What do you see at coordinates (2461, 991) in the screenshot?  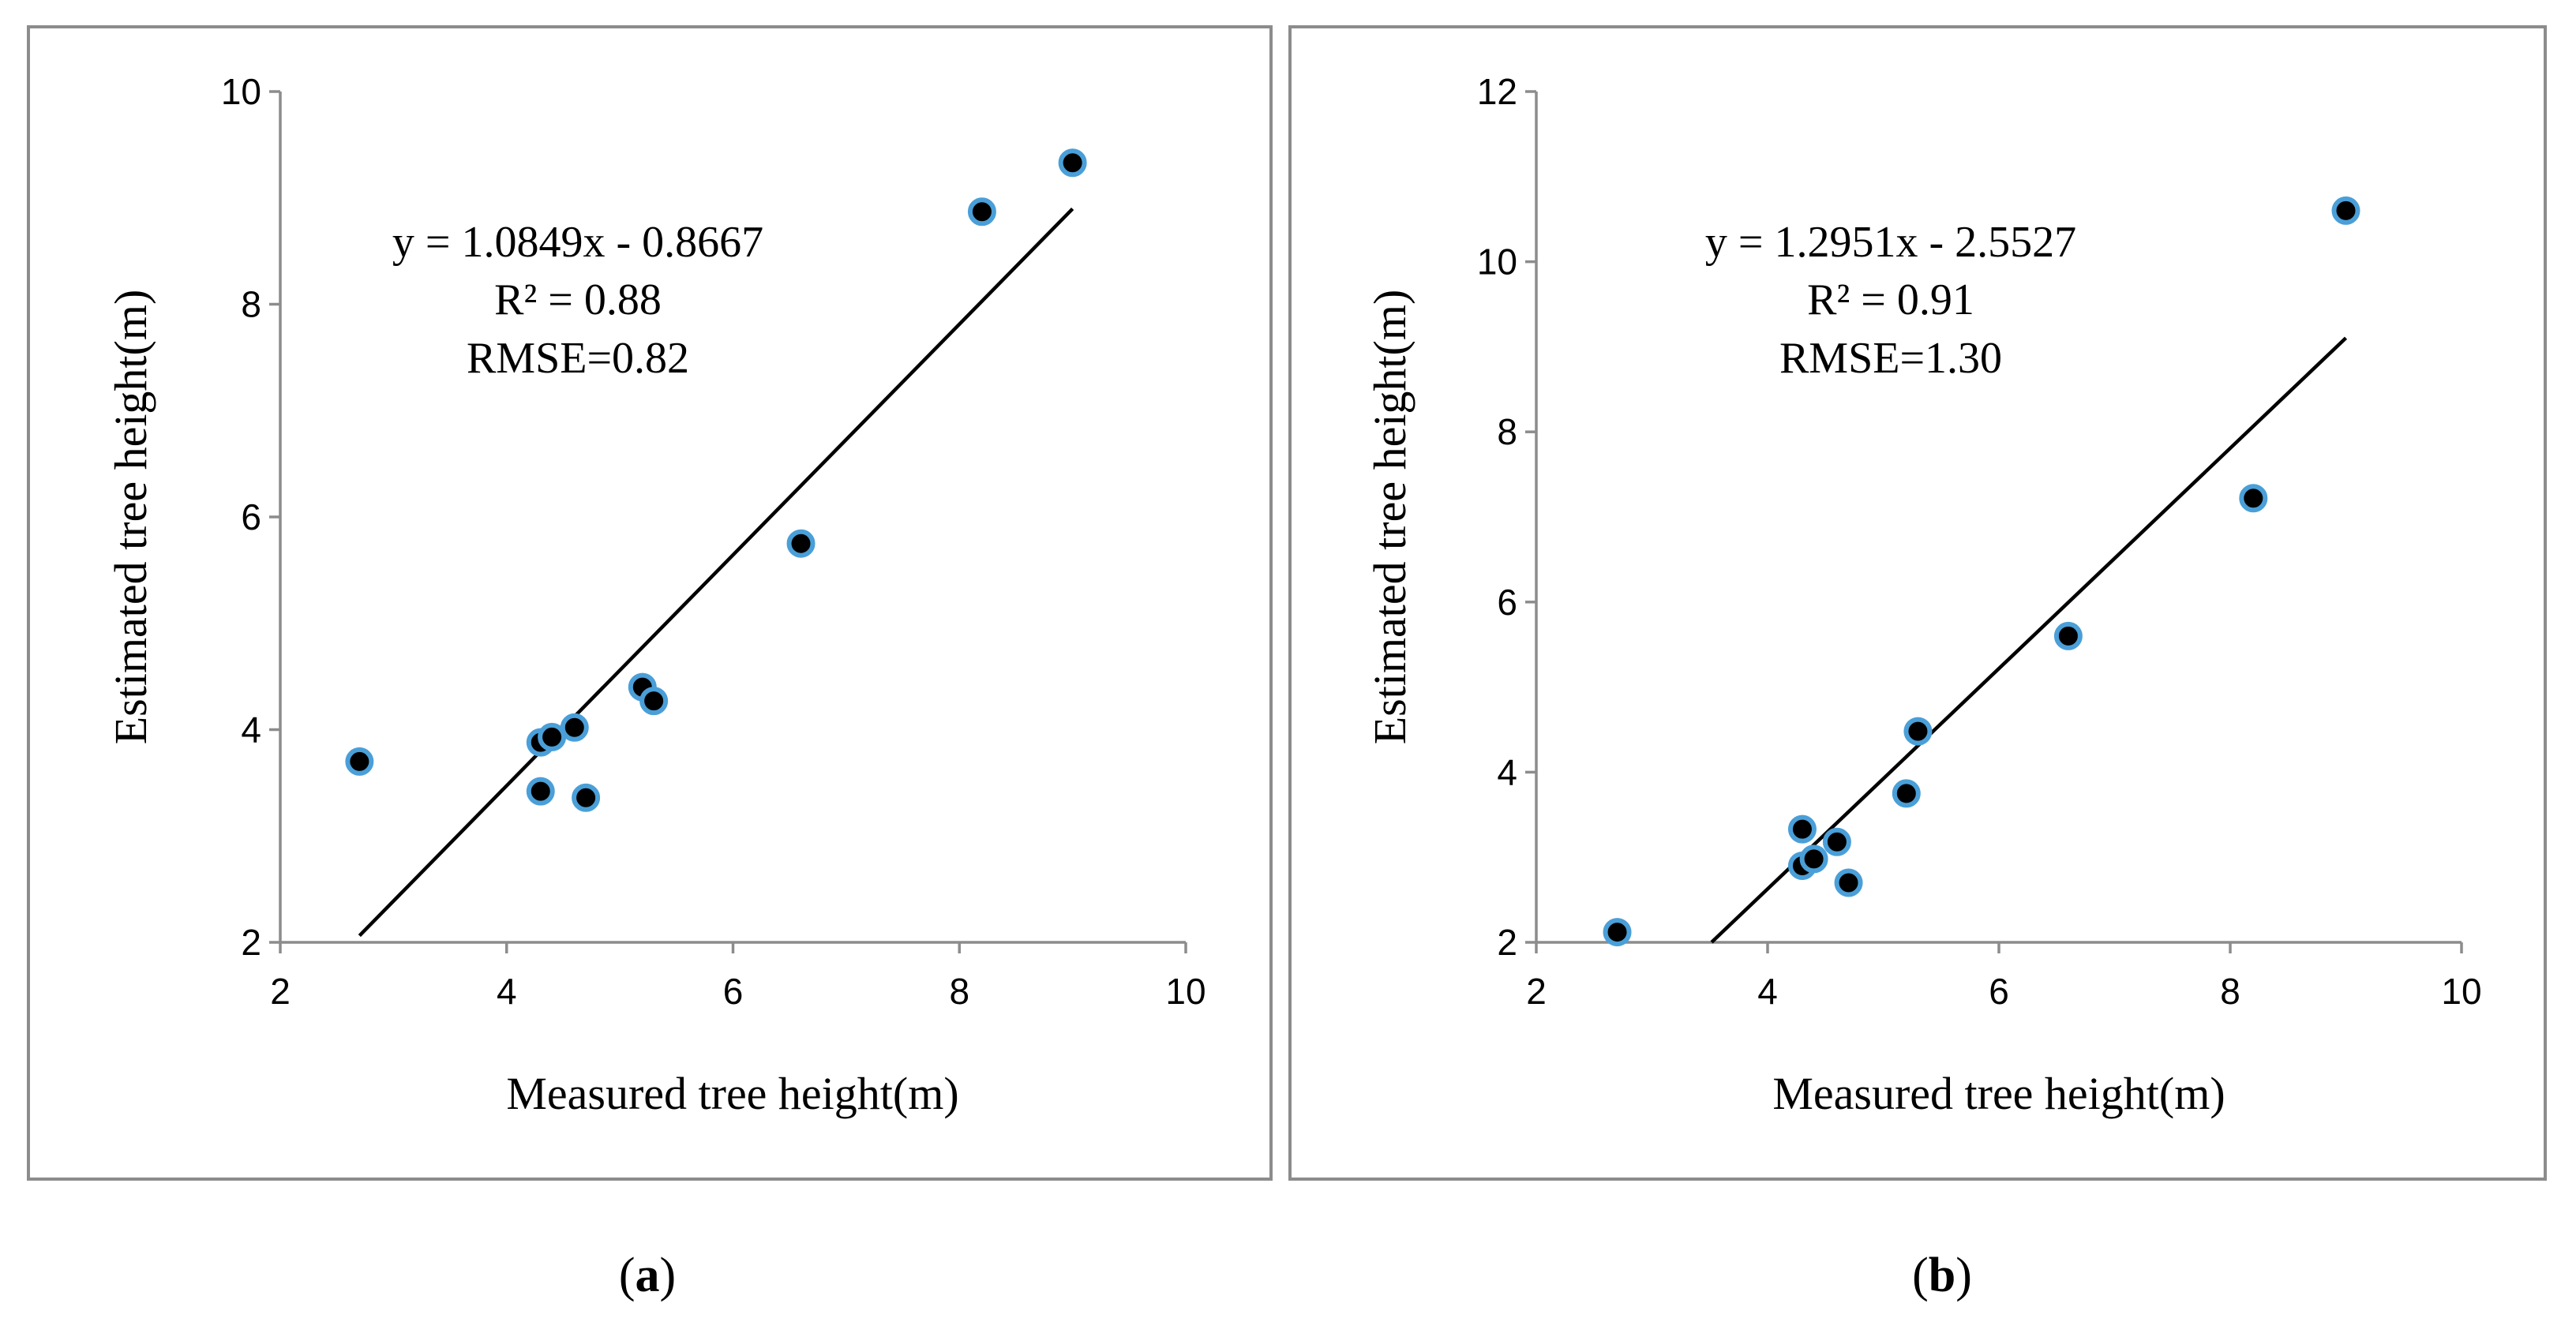 I see `panel-b-x-tick-label: 10` at bounding box center [2461, 991].